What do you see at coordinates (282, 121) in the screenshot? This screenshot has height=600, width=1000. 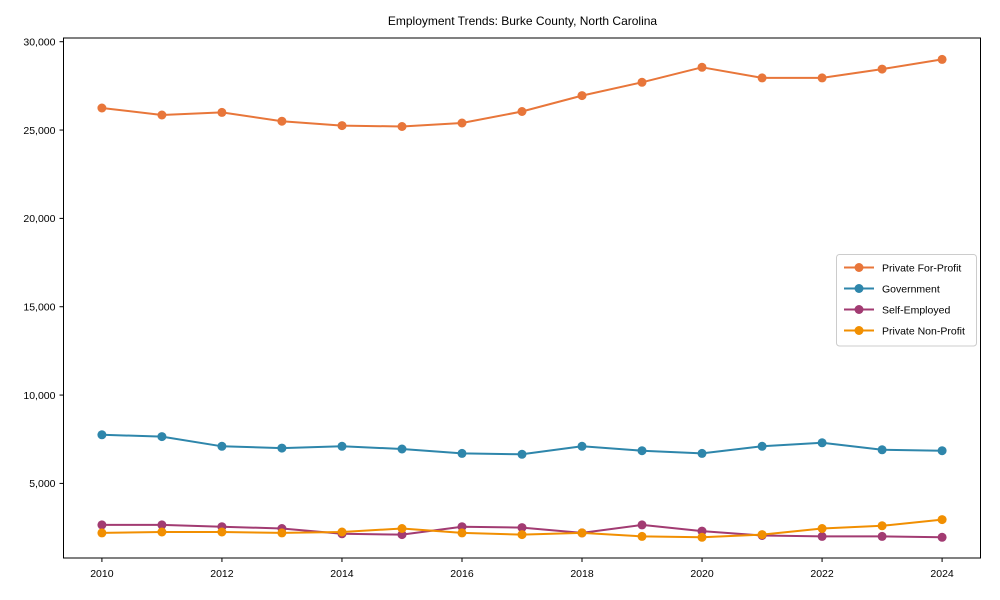 I see `data-point-private-for-profit-2013` at bounding box center [282, 121].